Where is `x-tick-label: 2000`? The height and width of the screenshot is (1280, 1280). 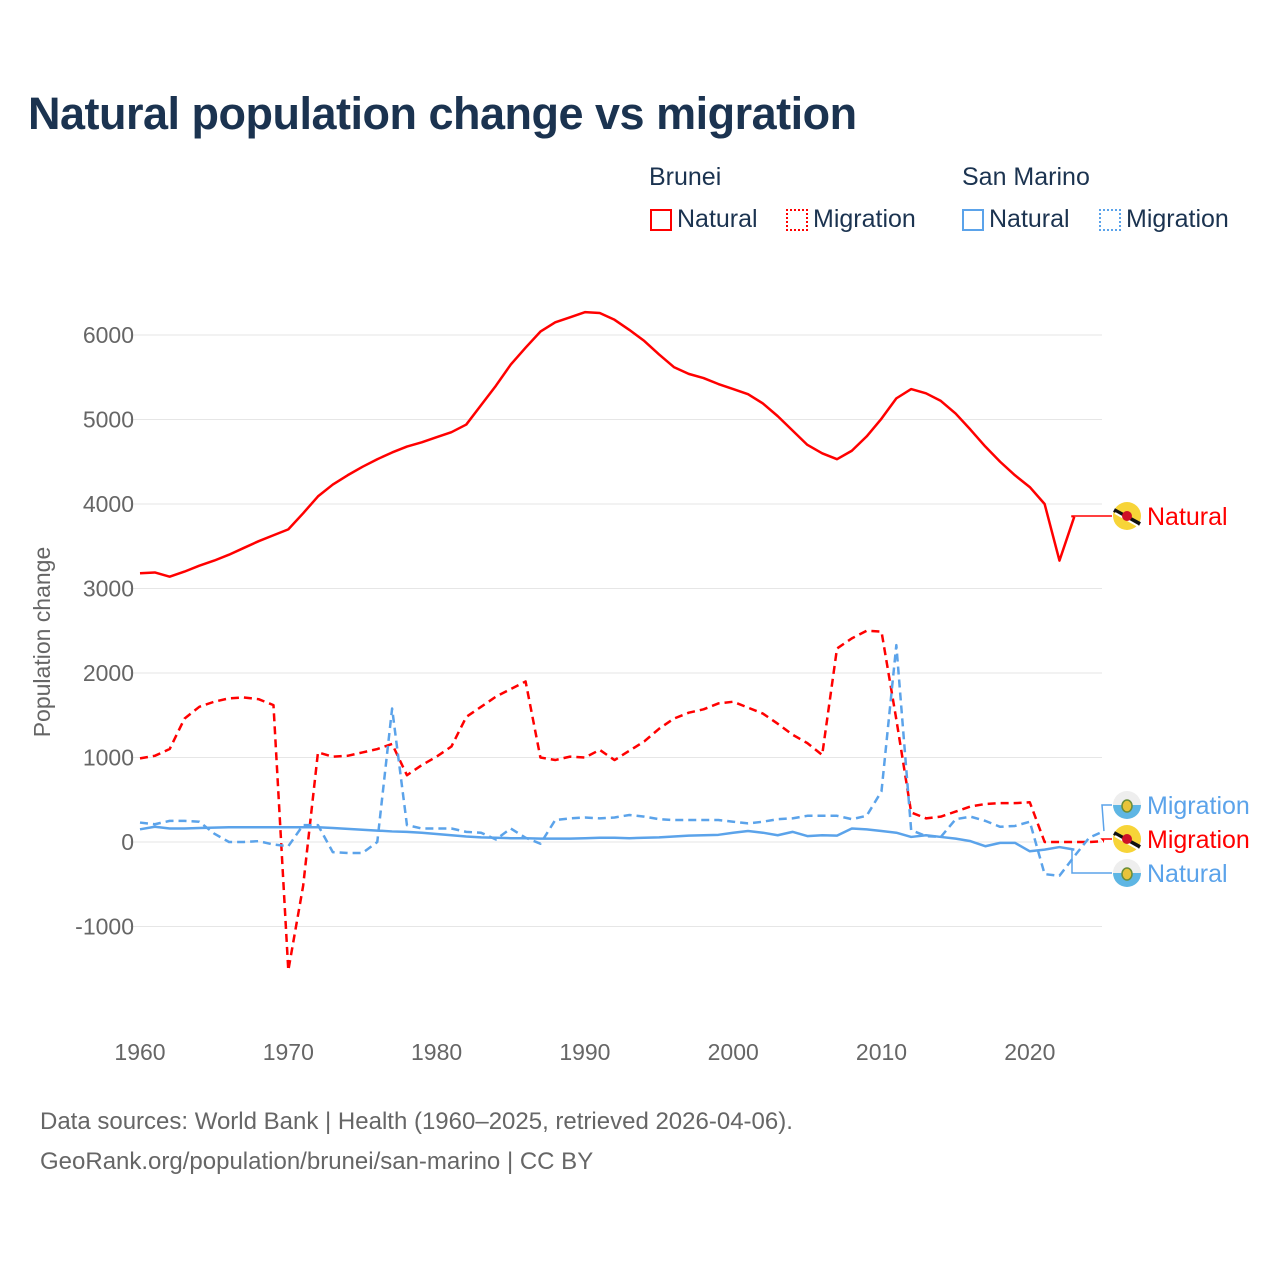 x-tick-label: 2000 is located at coordinates (733, 1052).